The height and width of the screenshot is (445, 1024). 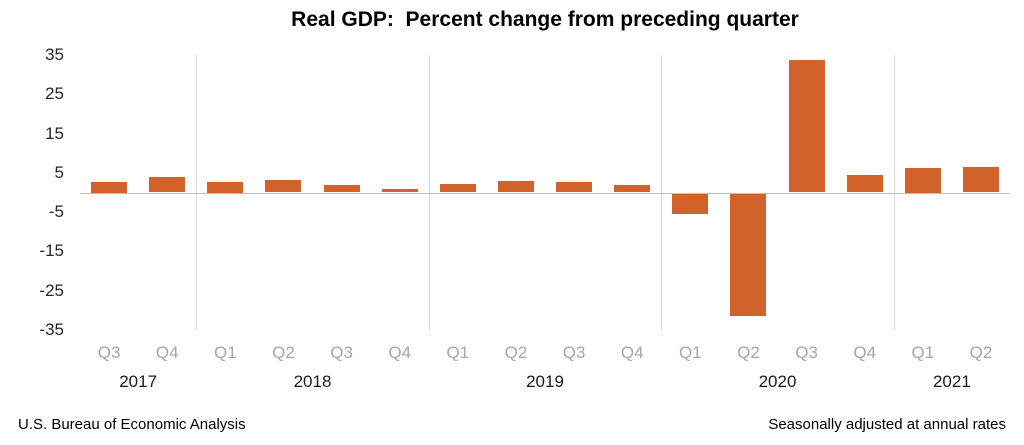 I want to click on year-label: 2020, so click(x=777, y=381).